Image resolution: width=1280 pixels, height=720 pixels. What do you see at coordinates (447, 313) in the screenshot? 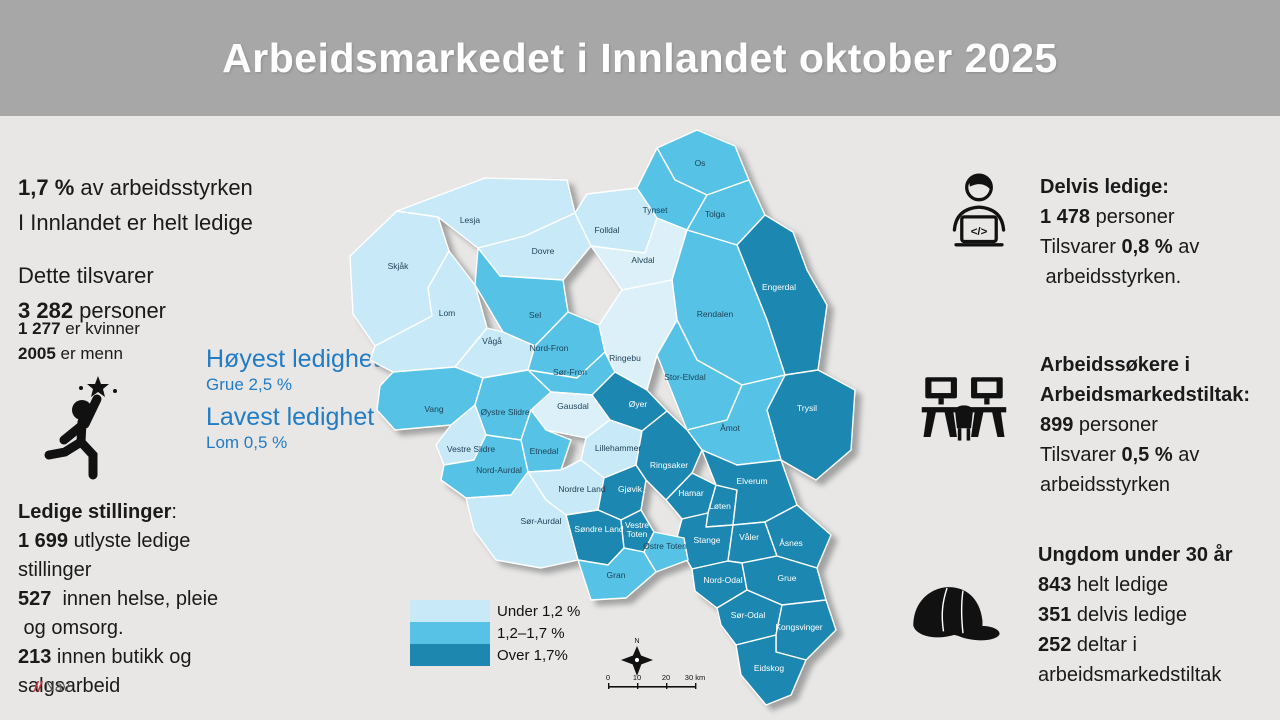
I see `municipality-label: Lom` at bounding box center [447, 313].